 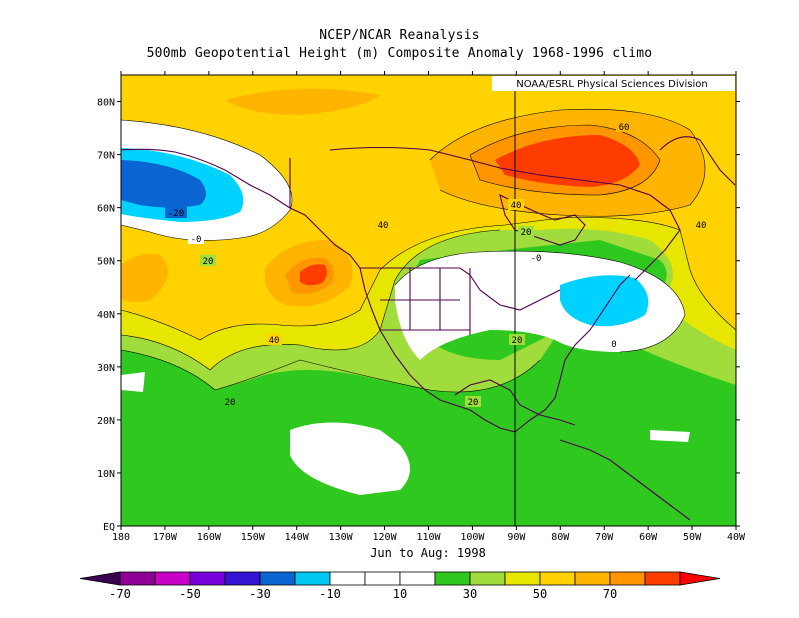 I want to click on lat-label: 50N, so click(x=106, y=262).